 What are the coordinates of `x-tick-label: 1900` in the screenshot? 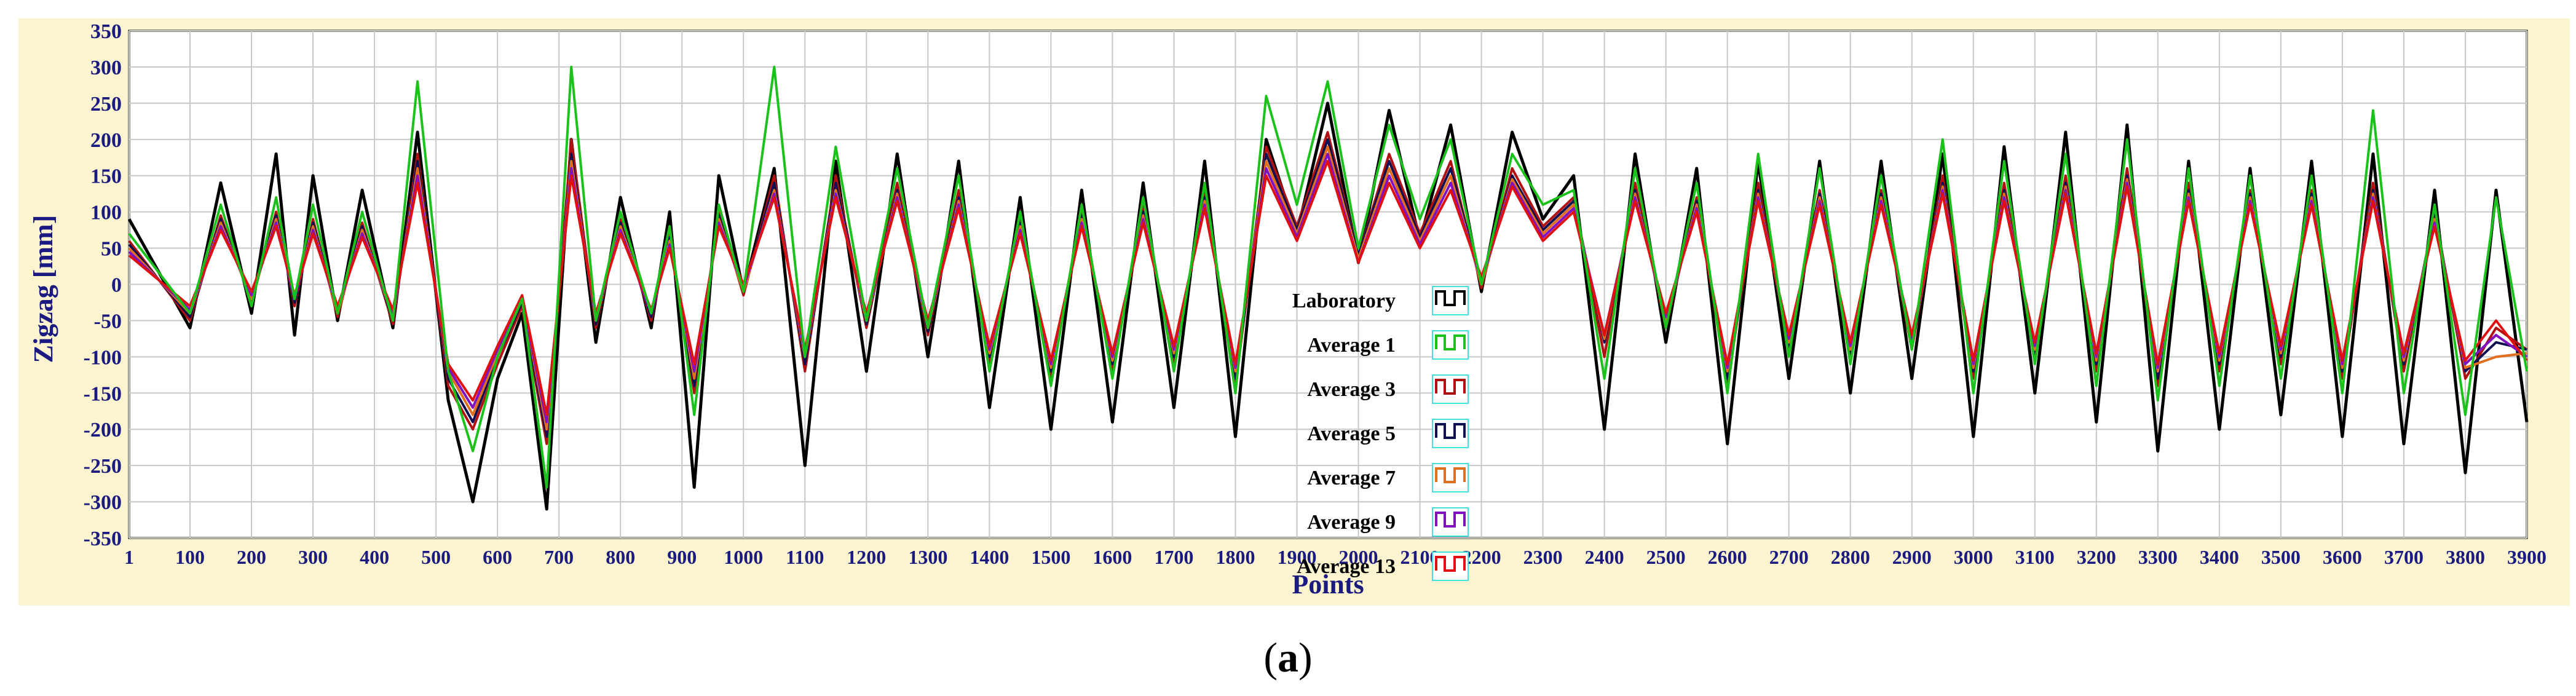 It's located at (1296, 557).